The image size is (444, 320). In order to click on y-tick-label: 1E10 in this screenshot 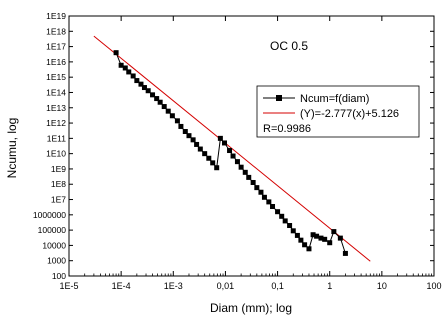, I will do `click(56, 154)`.